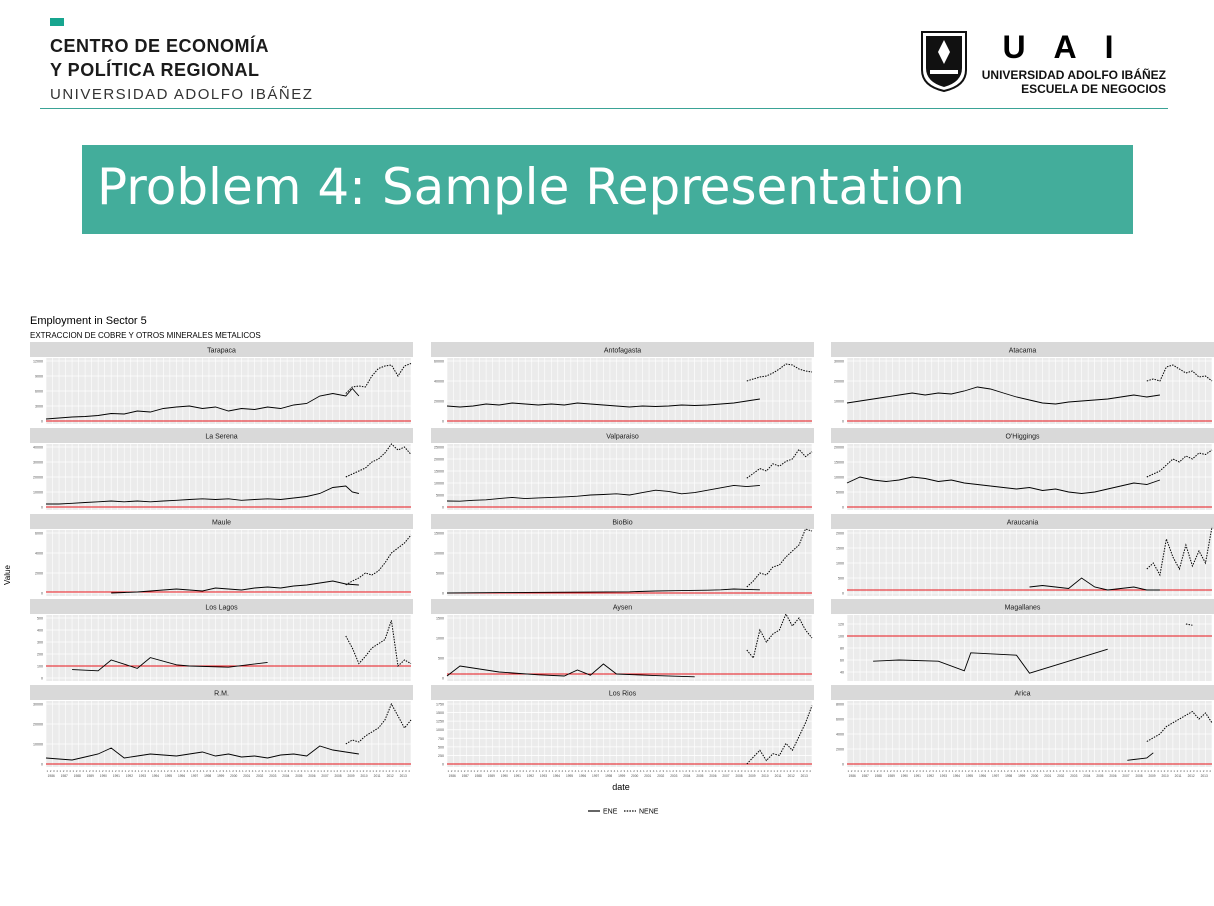 The width and height of the screenshot is (1214, 906). I want to click on header-divider, so click(604, 108).